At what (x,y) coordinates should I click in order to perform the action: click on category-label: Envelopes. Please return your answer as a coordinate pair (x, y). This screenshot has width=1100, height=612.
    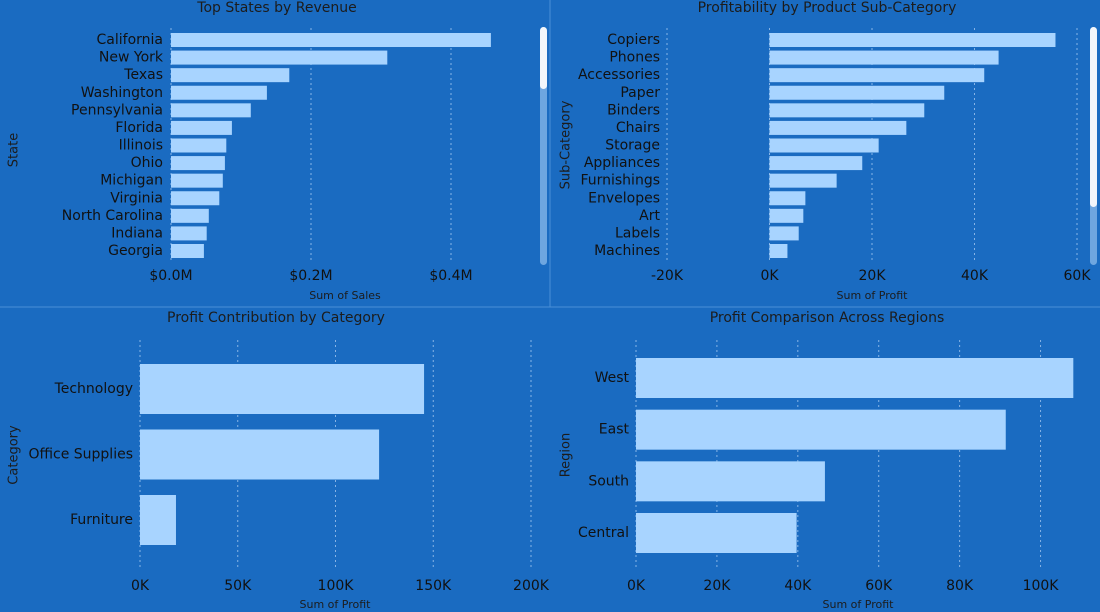
    Looking at the image, I should click on (624, 198).